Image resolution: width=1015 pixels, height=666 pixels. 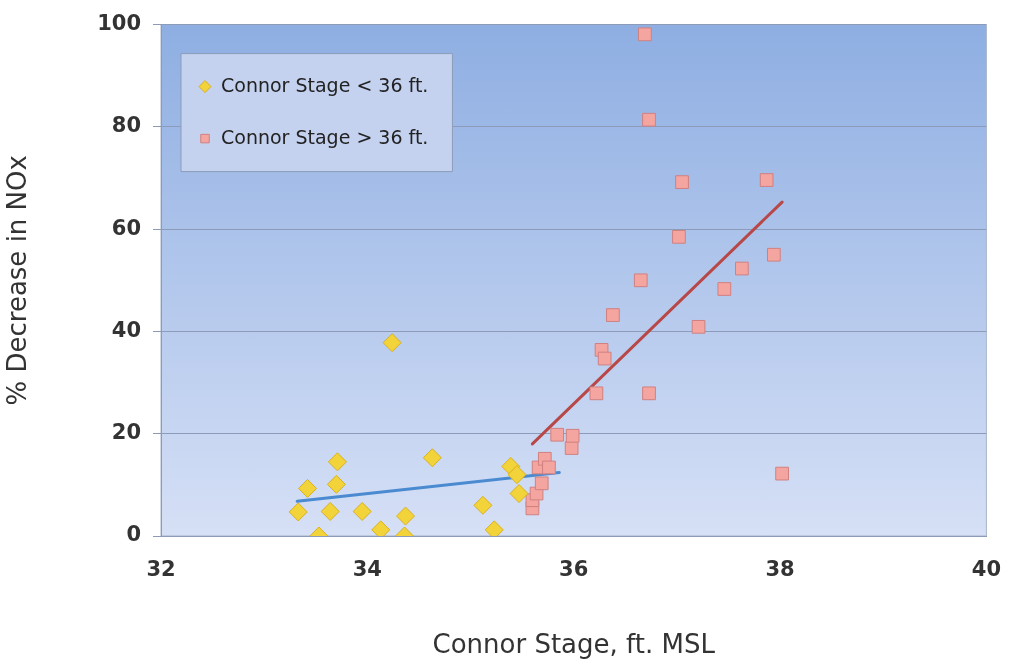 I want to click on y-tick-label: 80, so click(x=126, y=125).